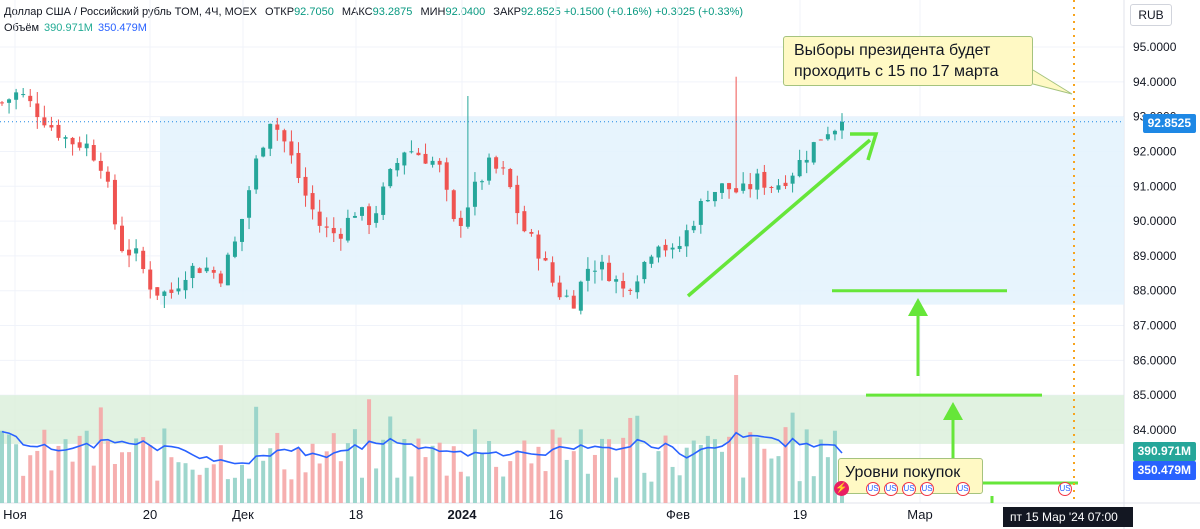 Image resolution: width=1200 pixels, height=529 pixels. Describe the element at coordinates (1155, 360) in the screenshot. I see `y-tick-label: 86.0000` at that location.